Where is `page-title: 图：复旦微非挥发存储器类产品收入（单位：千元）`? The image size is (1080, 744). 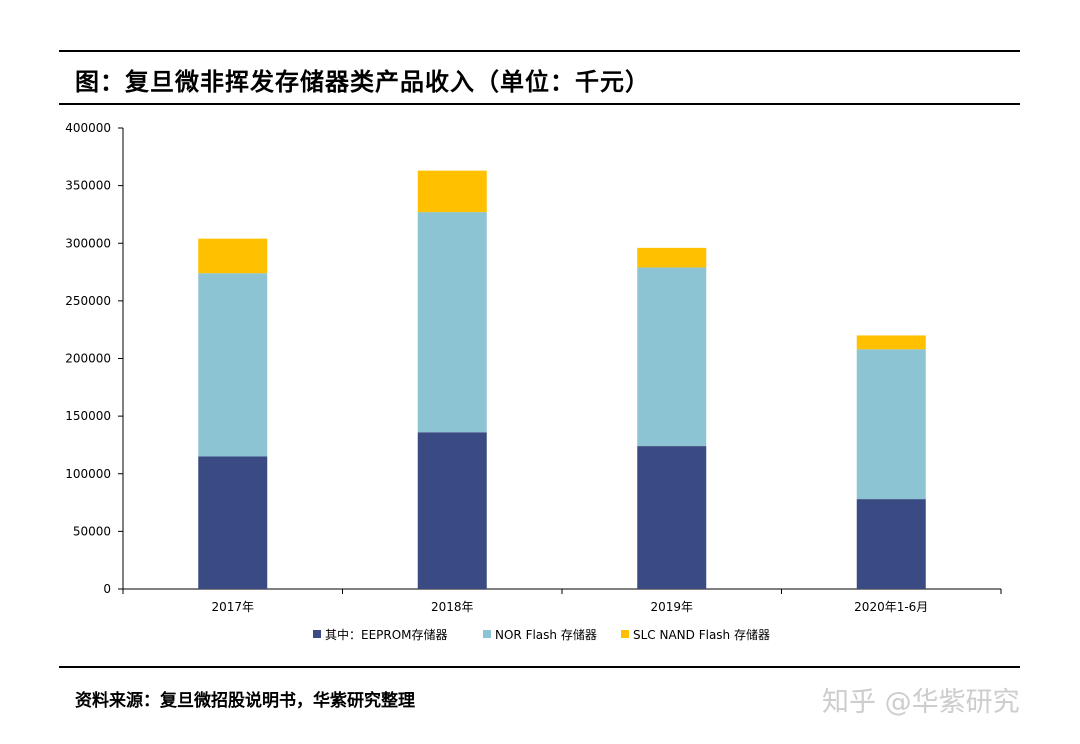
page-title: 图：复旦微非挥发存储器类产品收入（单位：千元） is located at coordinates (362, 81).